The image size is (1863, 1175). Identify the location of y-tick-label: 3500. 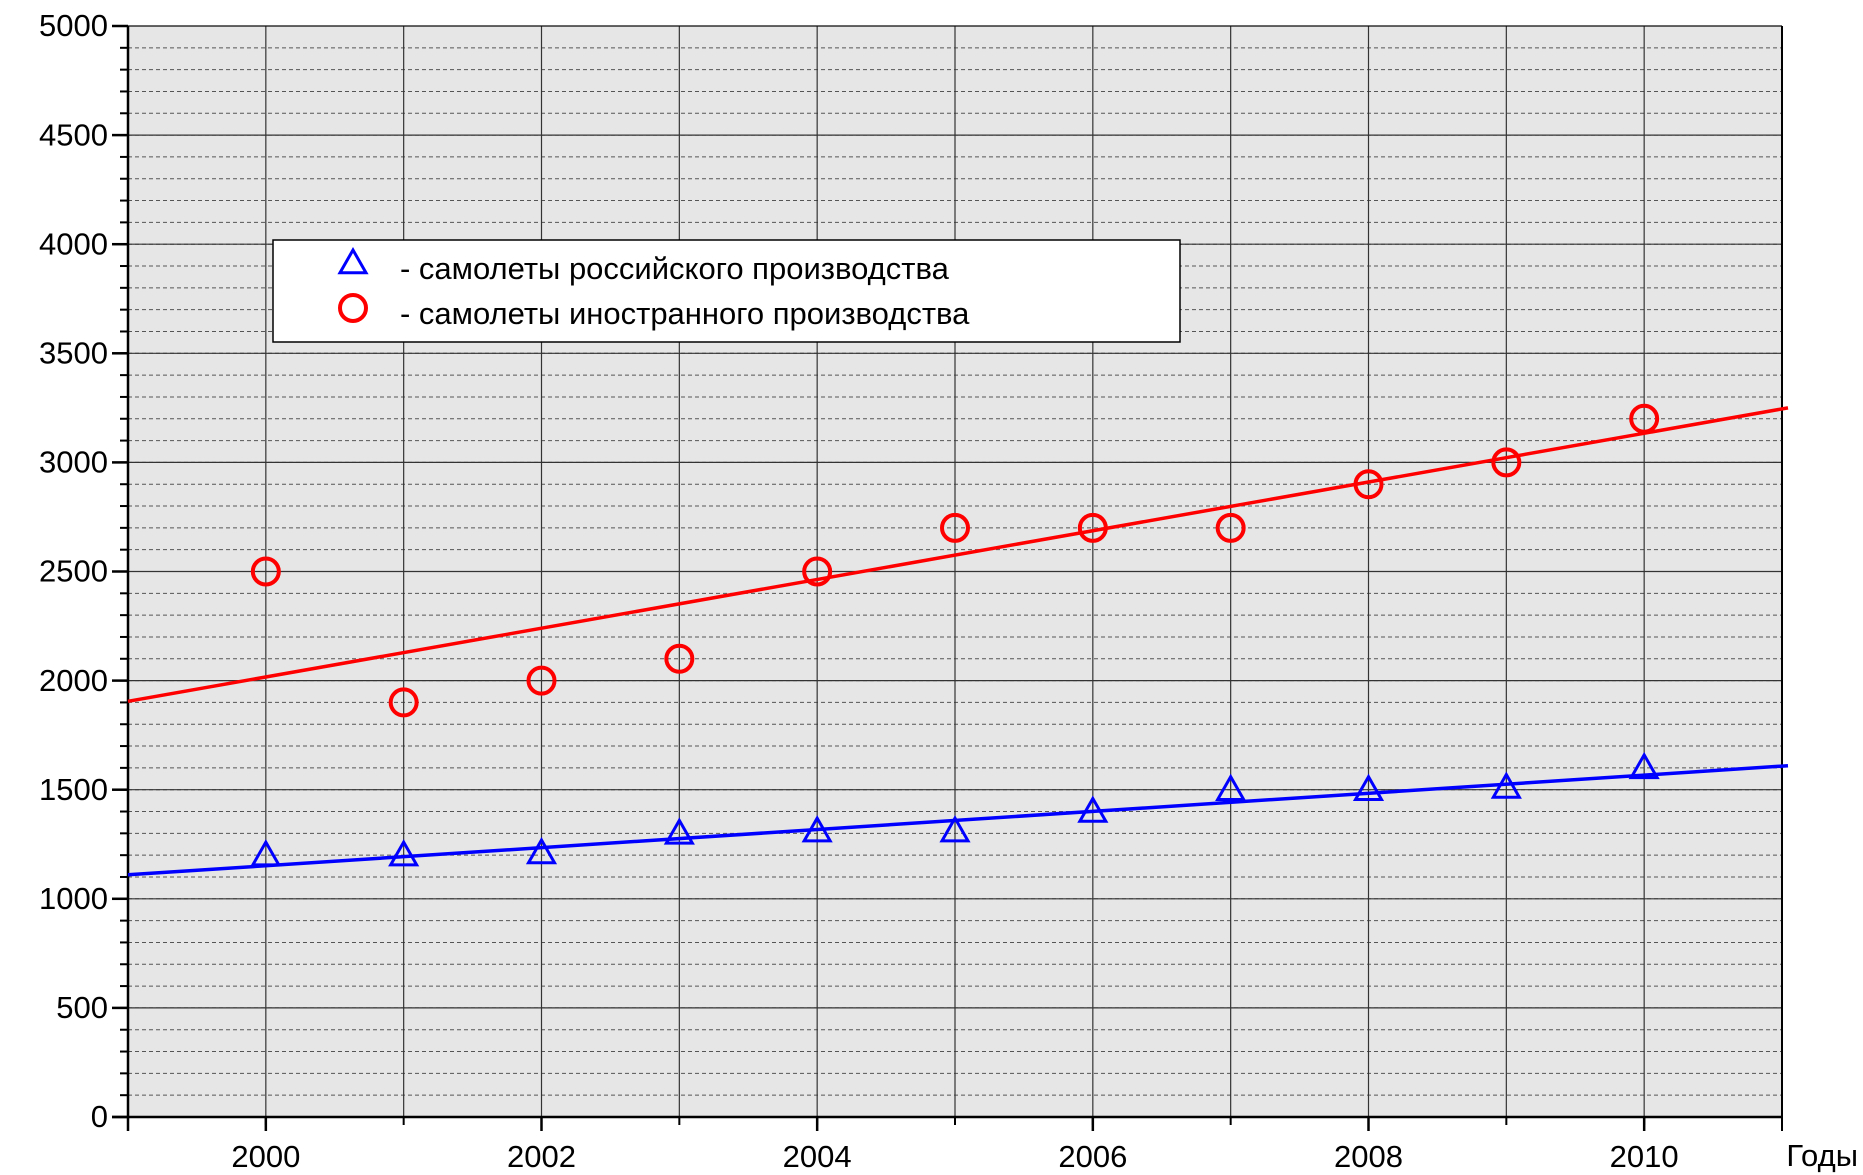
(73, 352).